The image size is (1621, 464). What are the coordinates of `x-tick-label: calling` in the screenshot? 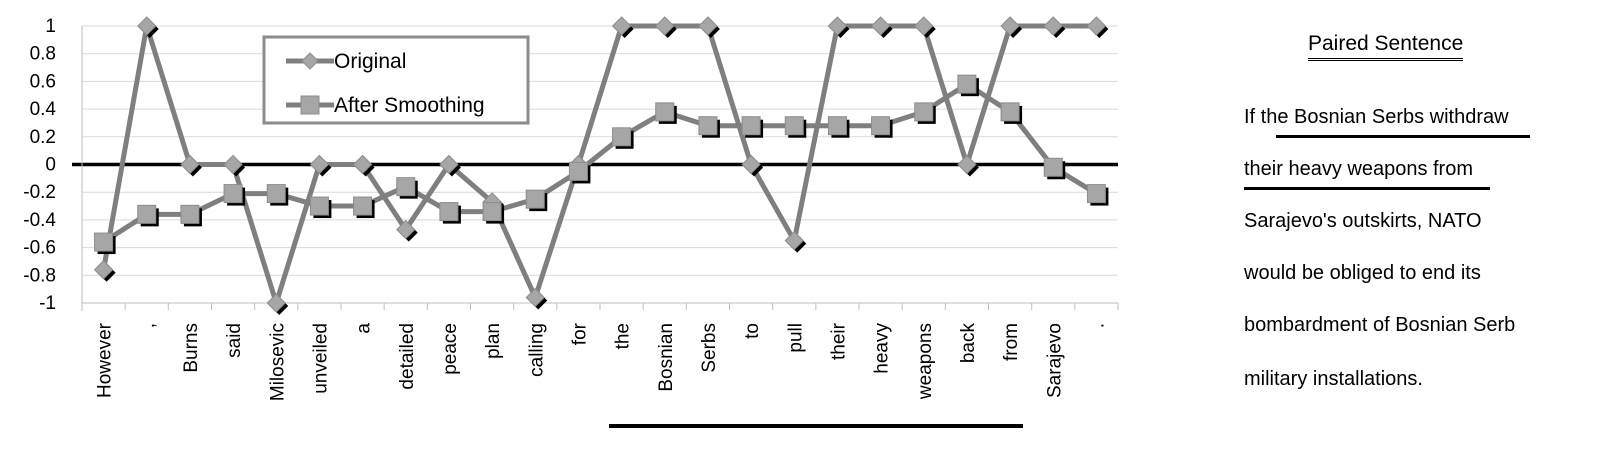 It's located at (536, 350).